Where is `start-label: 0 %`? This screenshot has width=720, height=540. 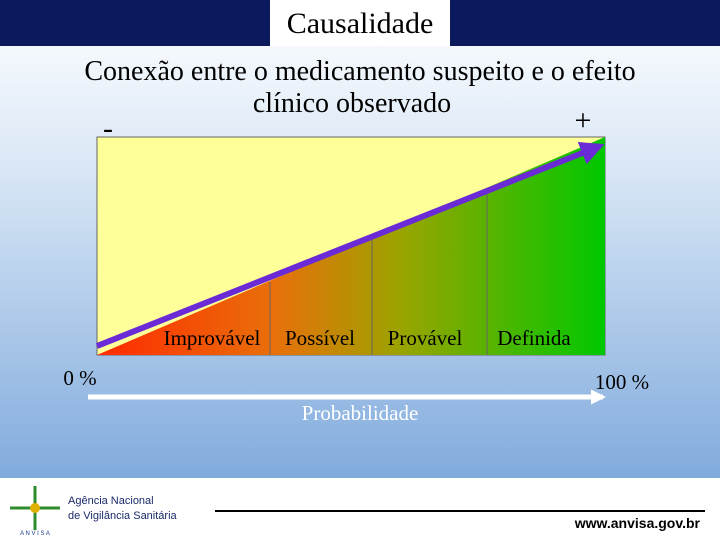
start-label: 0 % is located at coordinates (79, 378).